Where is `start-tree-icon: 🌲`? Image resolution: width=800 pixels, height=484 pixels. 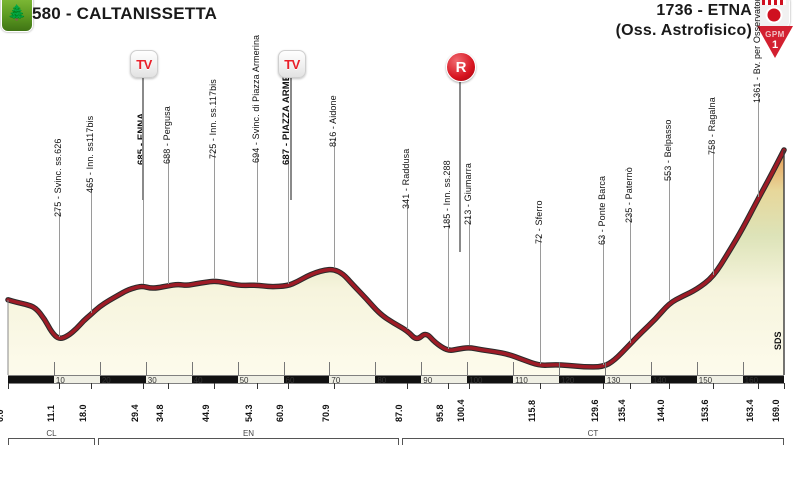
start-tree-icon: 🌲 is located at coordinates (17, 16).